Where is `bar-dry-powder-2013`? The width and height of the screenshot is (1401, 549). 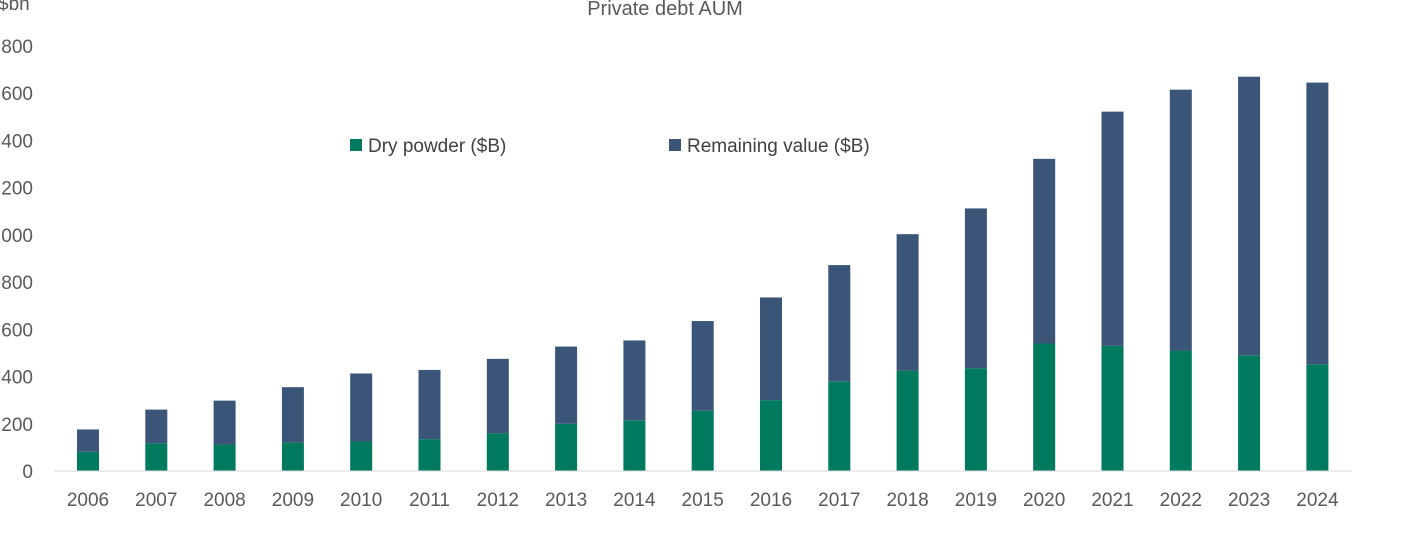 bar-dry-powder-2013 is located at coordinates (566, 447).